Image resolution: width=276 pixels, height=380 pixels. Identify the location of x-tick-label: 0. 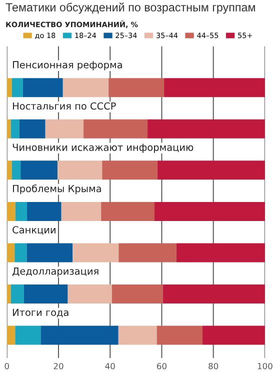
(6, 366).